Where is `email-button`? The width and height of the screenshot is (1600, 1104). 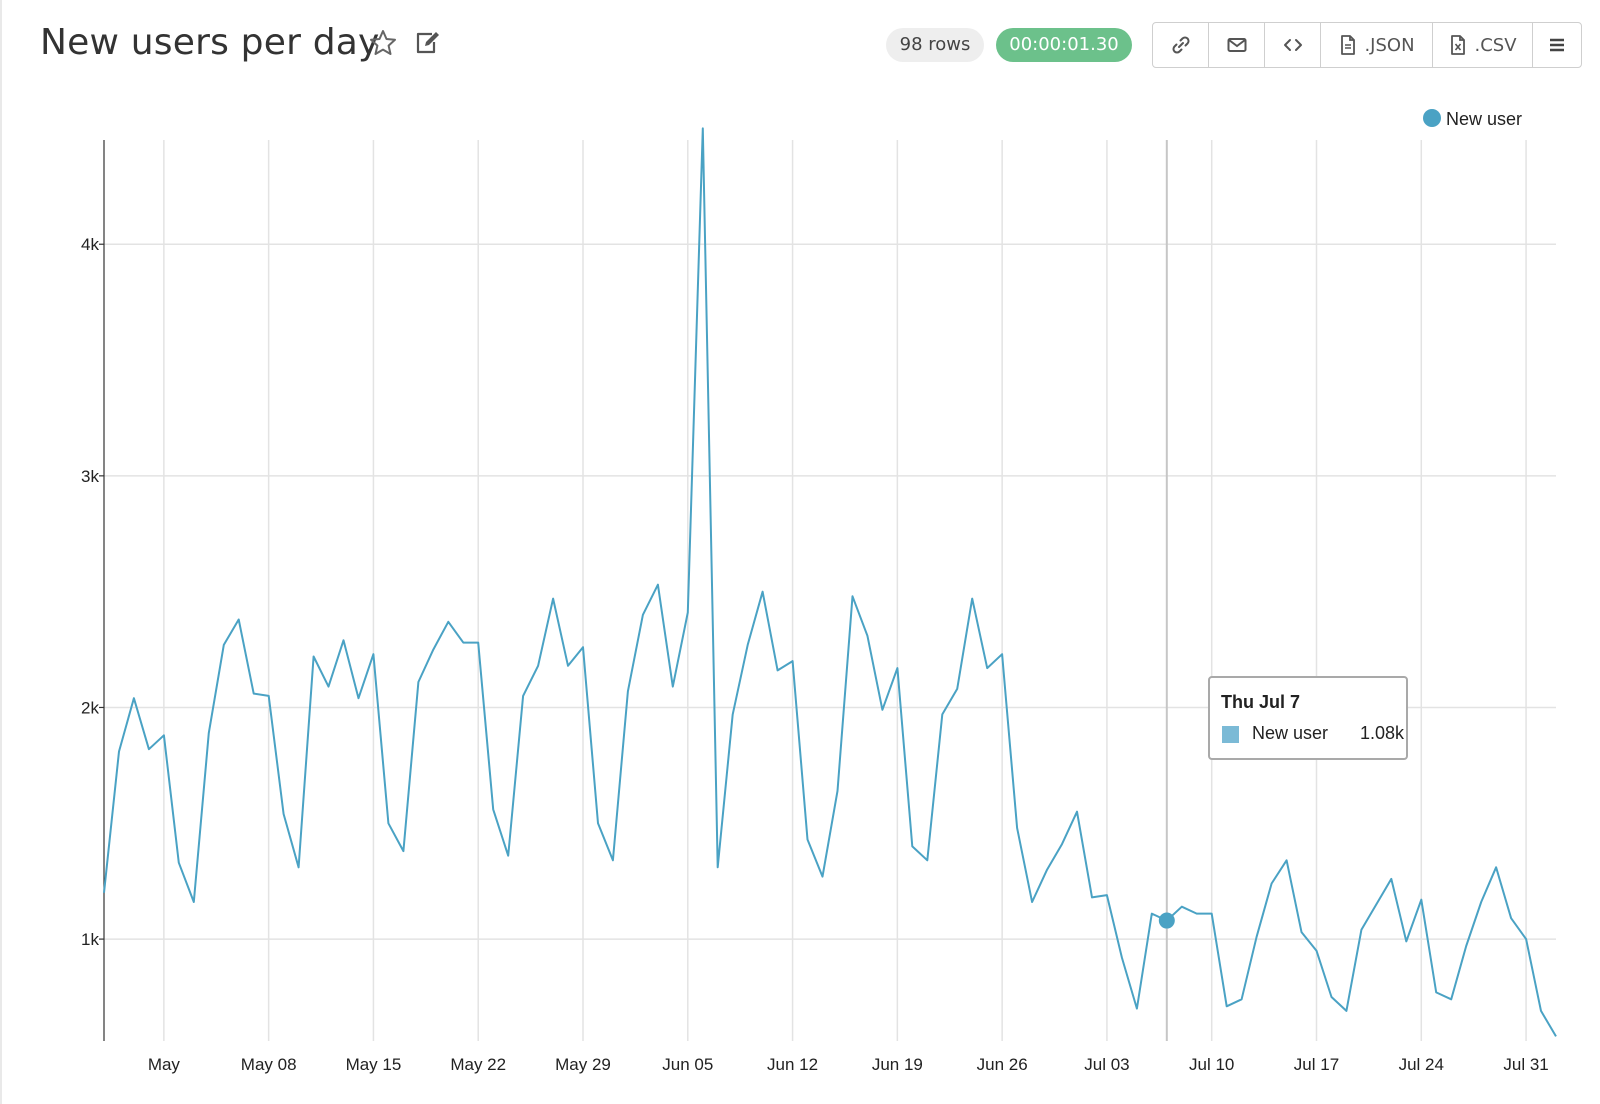 email-button is located at coordinates (1237, 45).